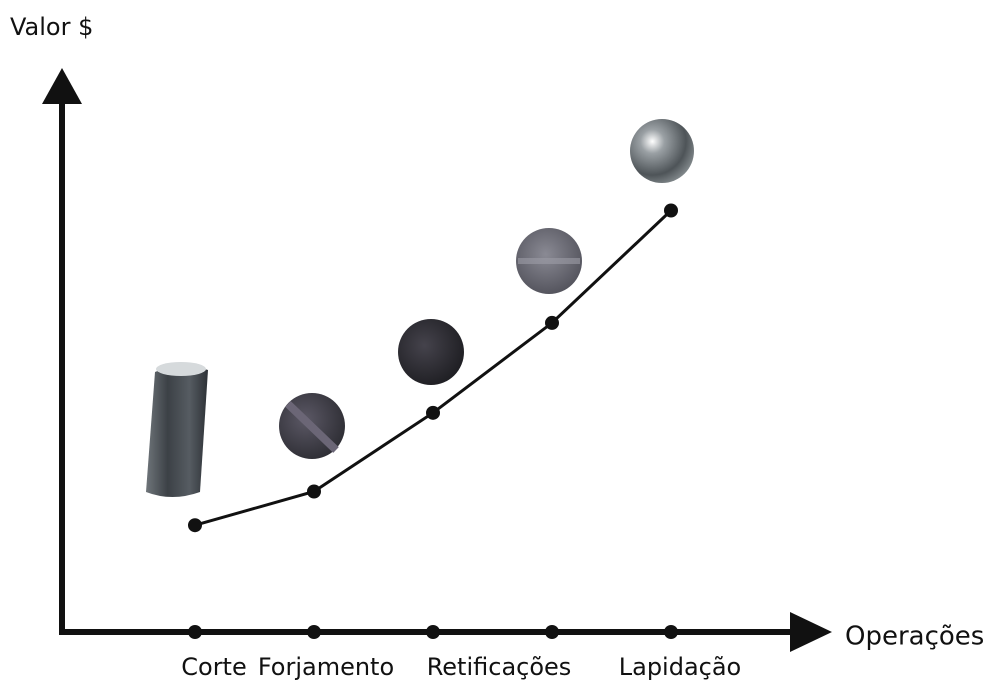 The height and width of the screenshot is (686, 1005). What do you see at coordinates (499, 667) in the screenshot?
I see `x-tick-label: Retificações` at bounding box center [499, 667].